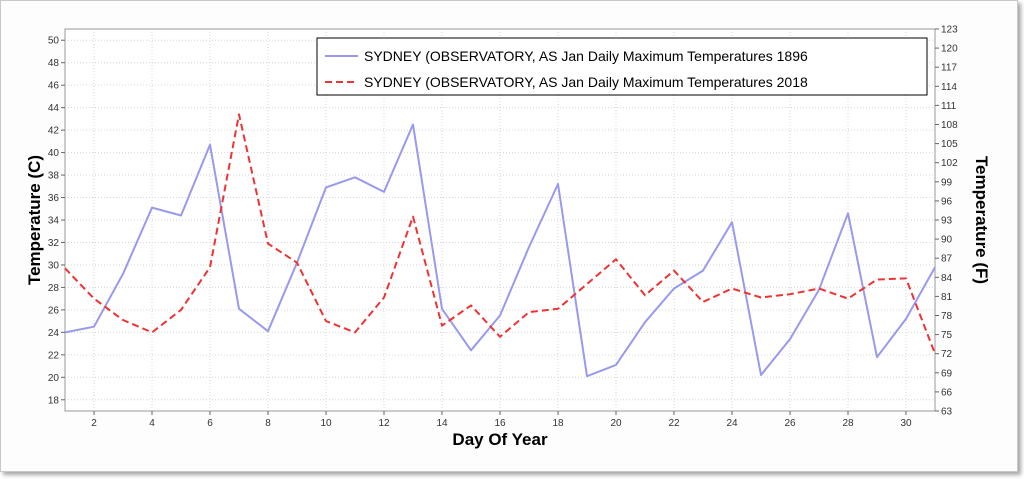  Describe the element at coordinates (947, 297) in the screenshot. I see `y-tick-label-right: 81` at that location.